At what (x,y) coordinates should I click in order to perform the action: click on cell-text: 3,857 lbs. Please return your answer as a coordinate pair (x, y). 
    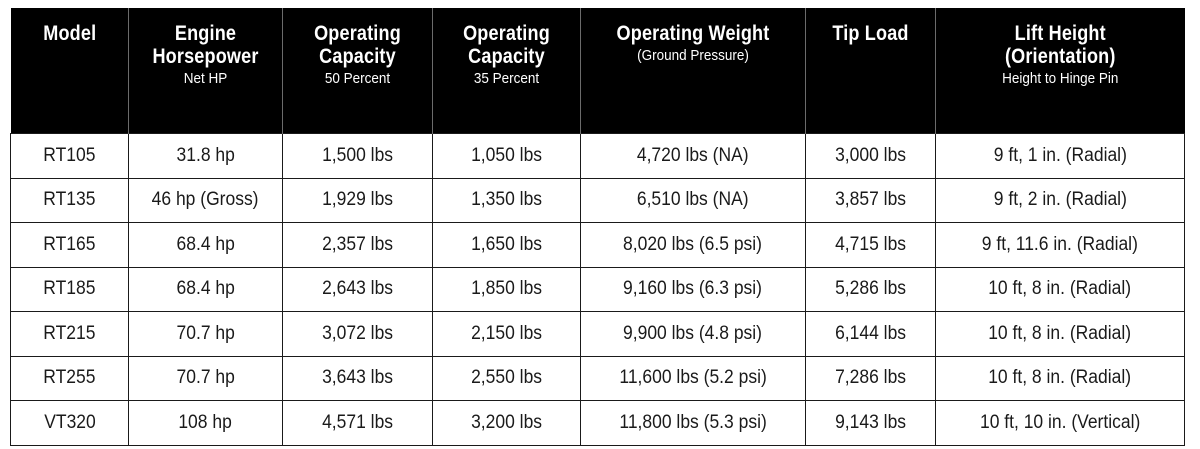
    Looking at the image, I should click on (870, 200).